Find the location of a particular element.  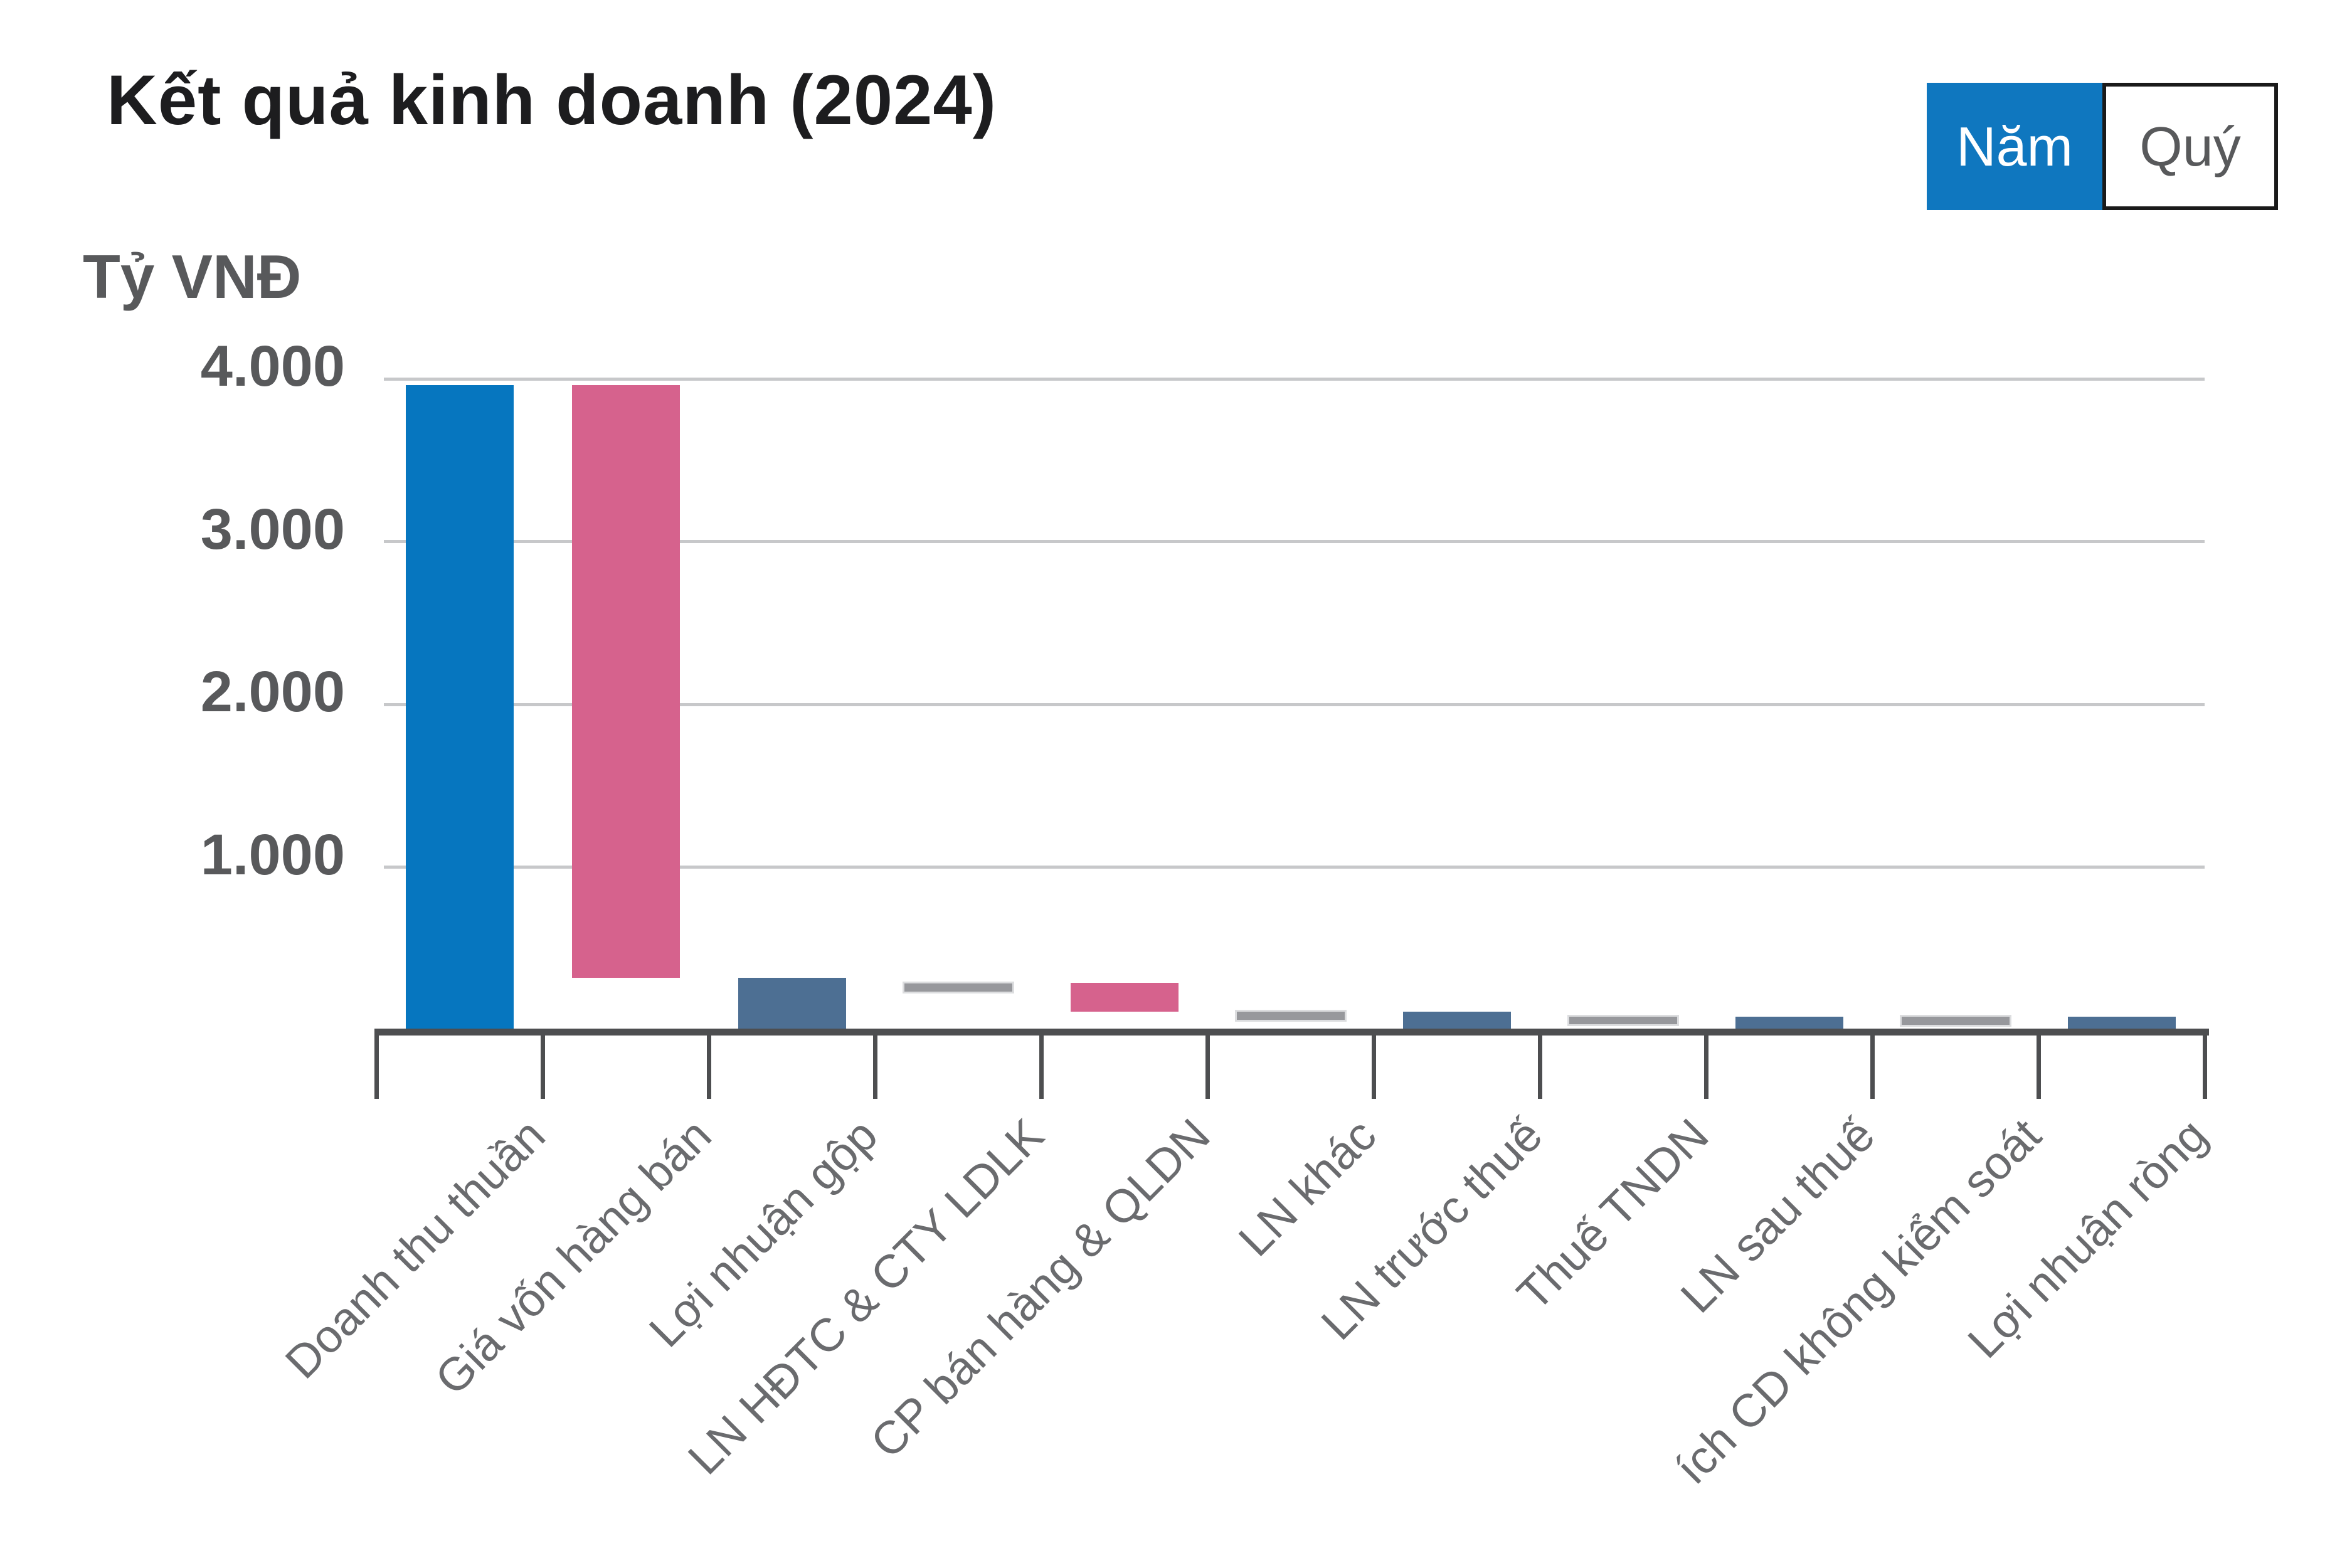

y-tick-label-3000: 3.000 is located at coordinates (272, 529).